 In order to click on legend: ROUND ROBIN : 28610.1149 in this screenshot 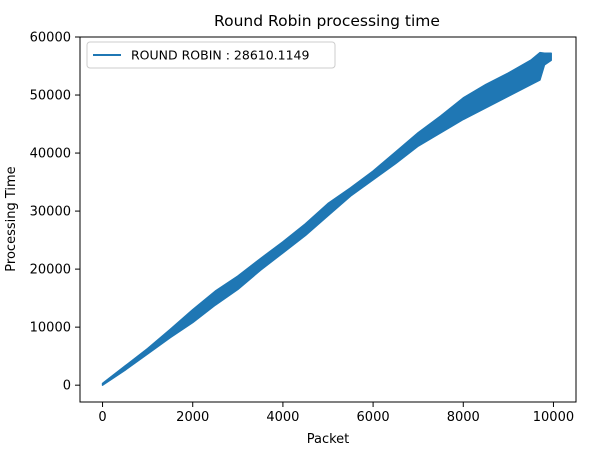, I will do `click(211, 55)`.